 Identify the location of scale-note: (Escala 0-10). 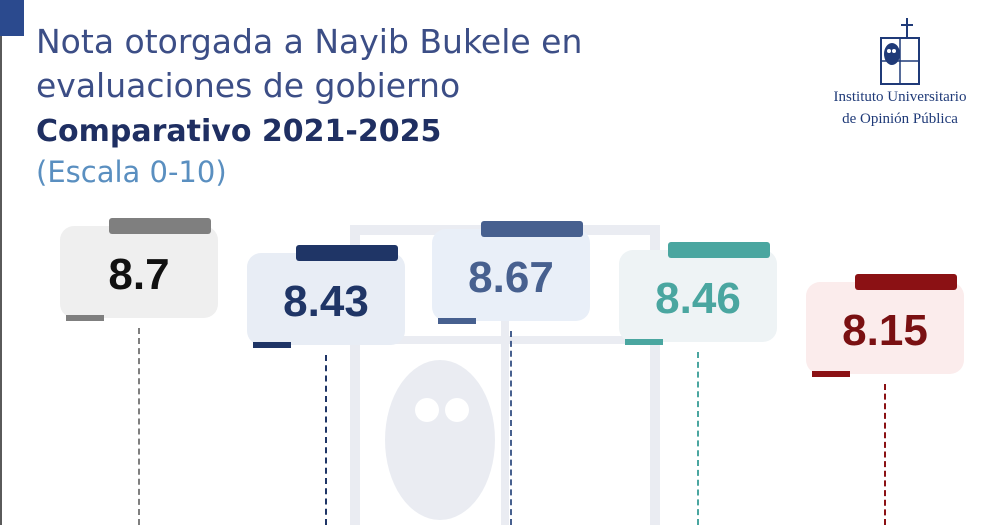
(131, 172).